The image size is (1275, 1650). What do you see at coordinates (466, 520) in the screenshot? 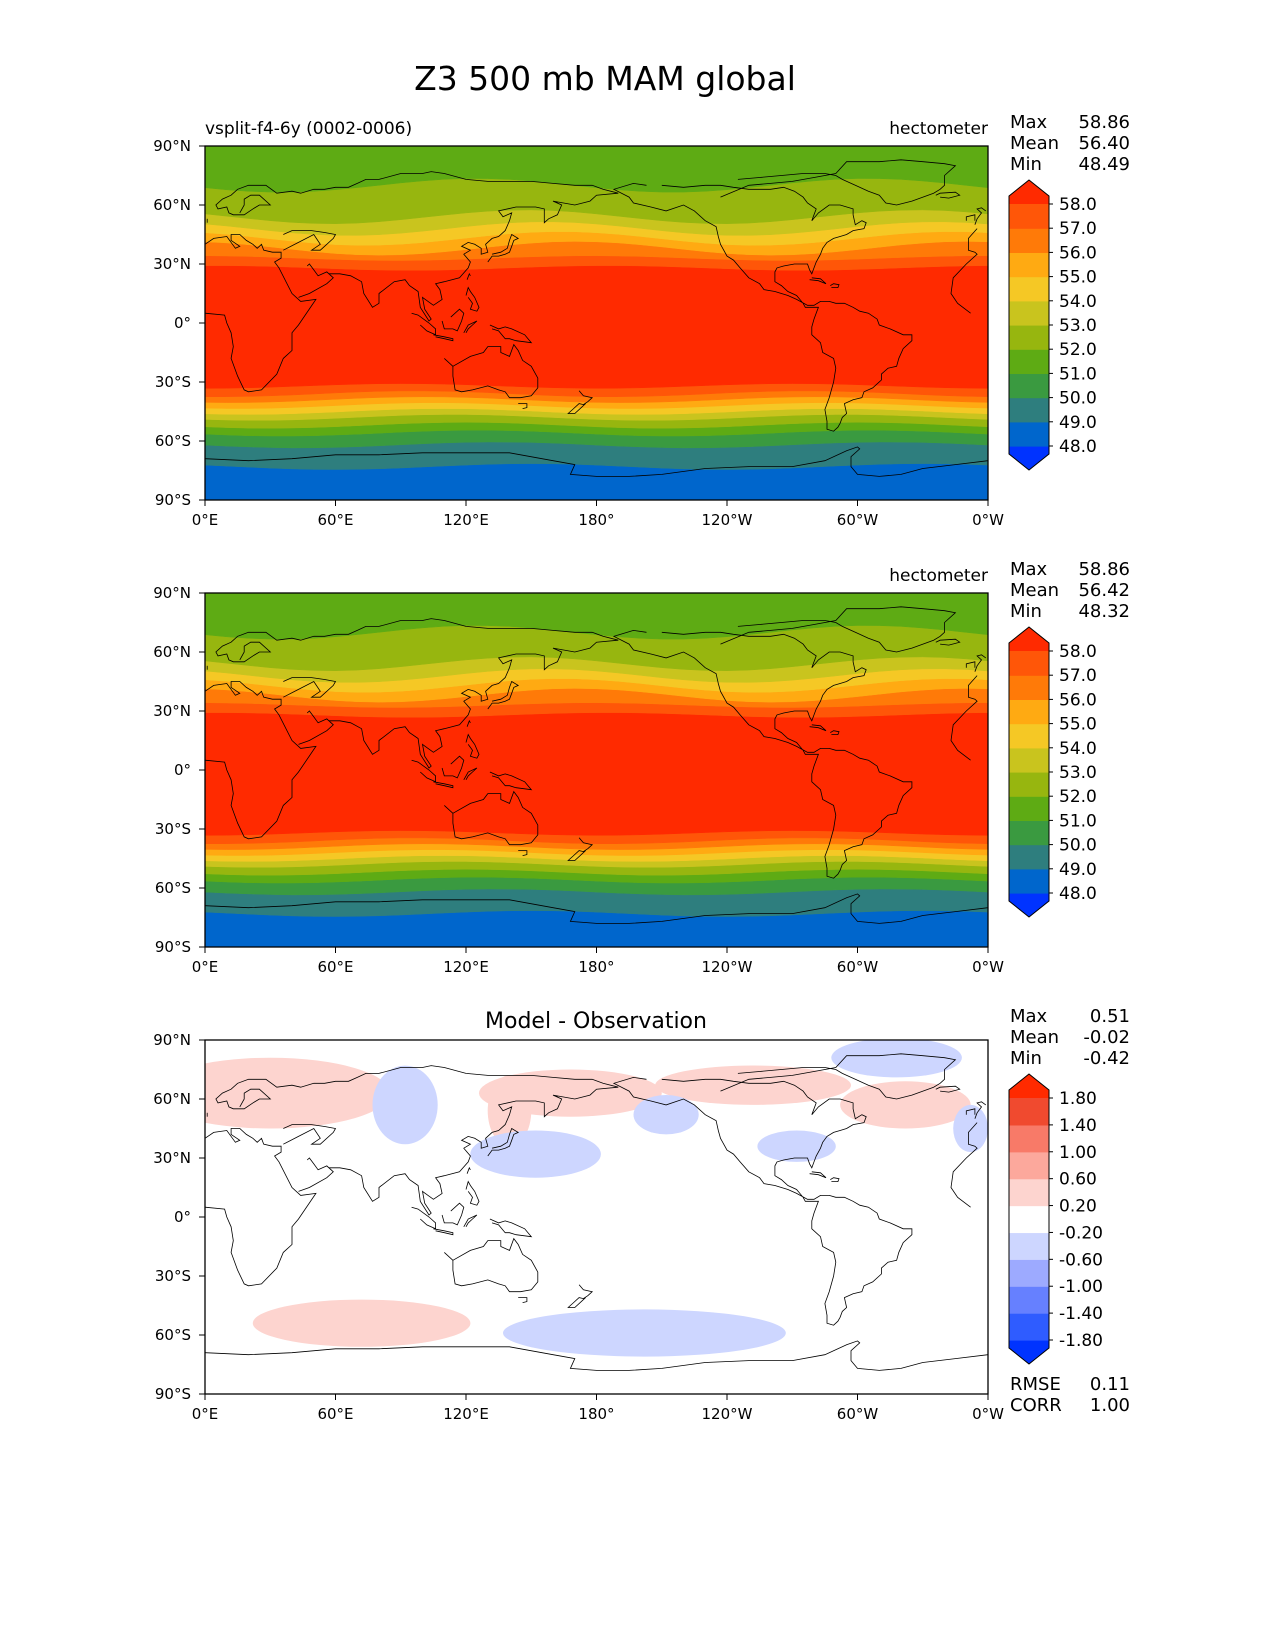
I see `x-tick-label: 120°E` at bounding box center [466, 520].